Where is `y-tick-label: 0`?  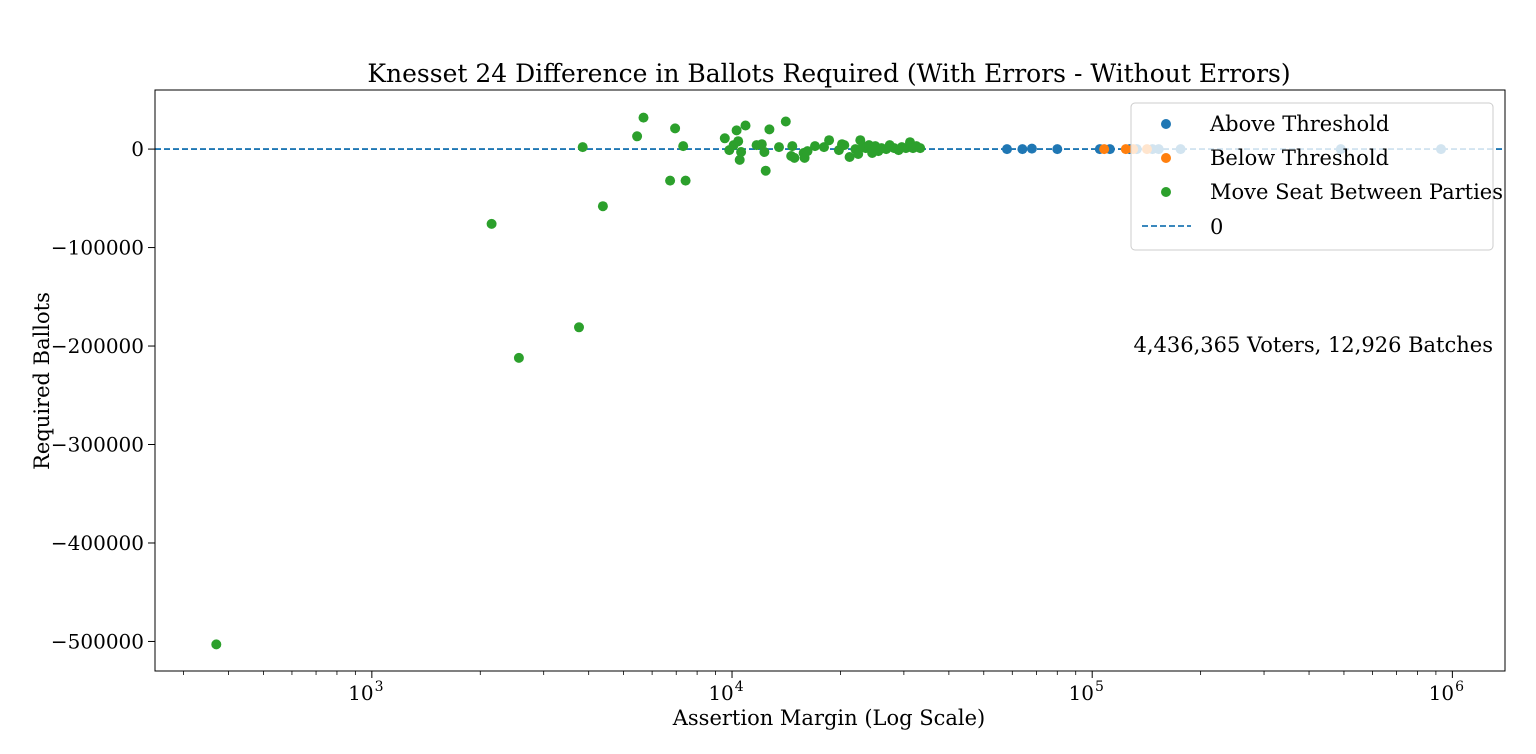
y-tick-label: 0 is located at coordinates (137, 149).